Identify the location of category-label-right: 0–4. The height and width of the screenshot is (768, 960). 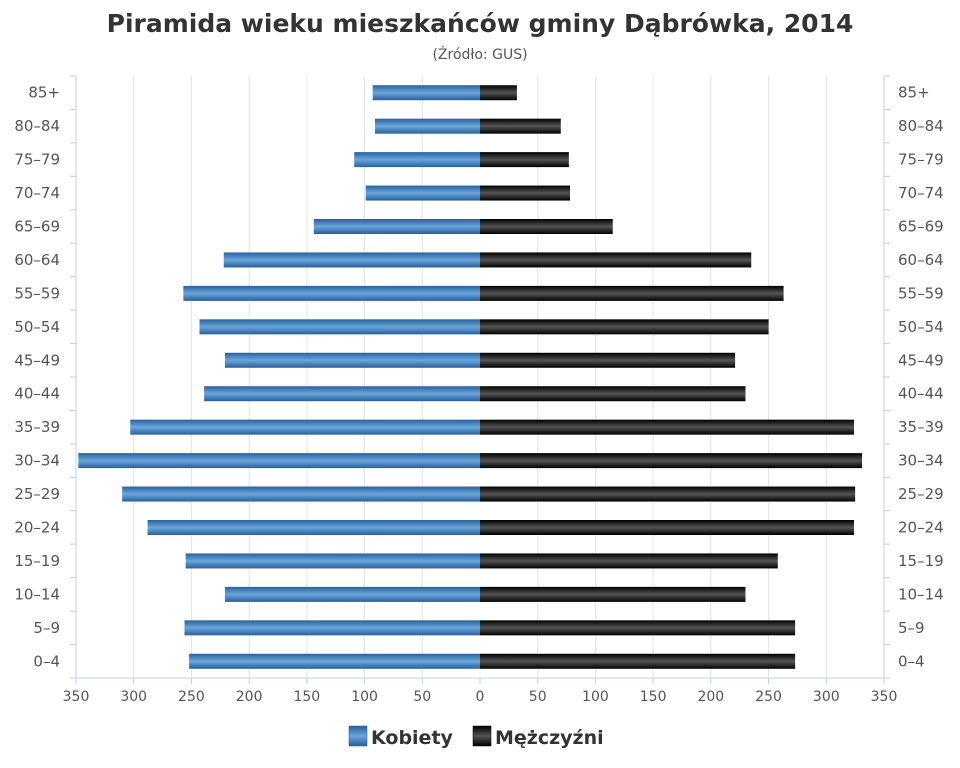
(911, 661).